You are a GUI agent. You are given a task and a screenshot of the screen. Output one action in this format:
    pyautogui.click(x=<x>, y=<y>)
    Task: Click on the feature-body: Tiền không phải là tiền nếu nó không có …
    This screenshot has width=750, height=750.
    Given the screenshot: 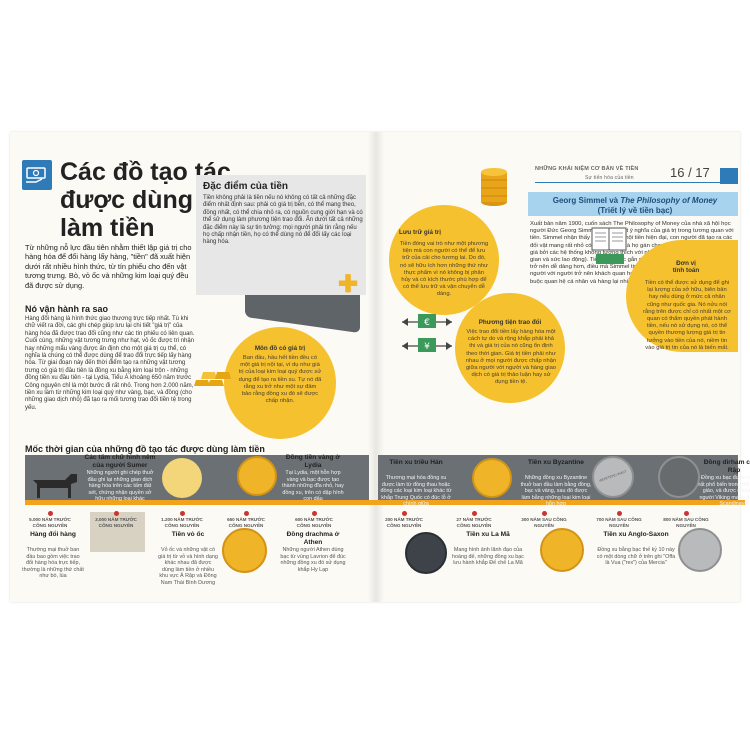 What is the action you would take?
    pyautogui.click(x=283, y=220)
    